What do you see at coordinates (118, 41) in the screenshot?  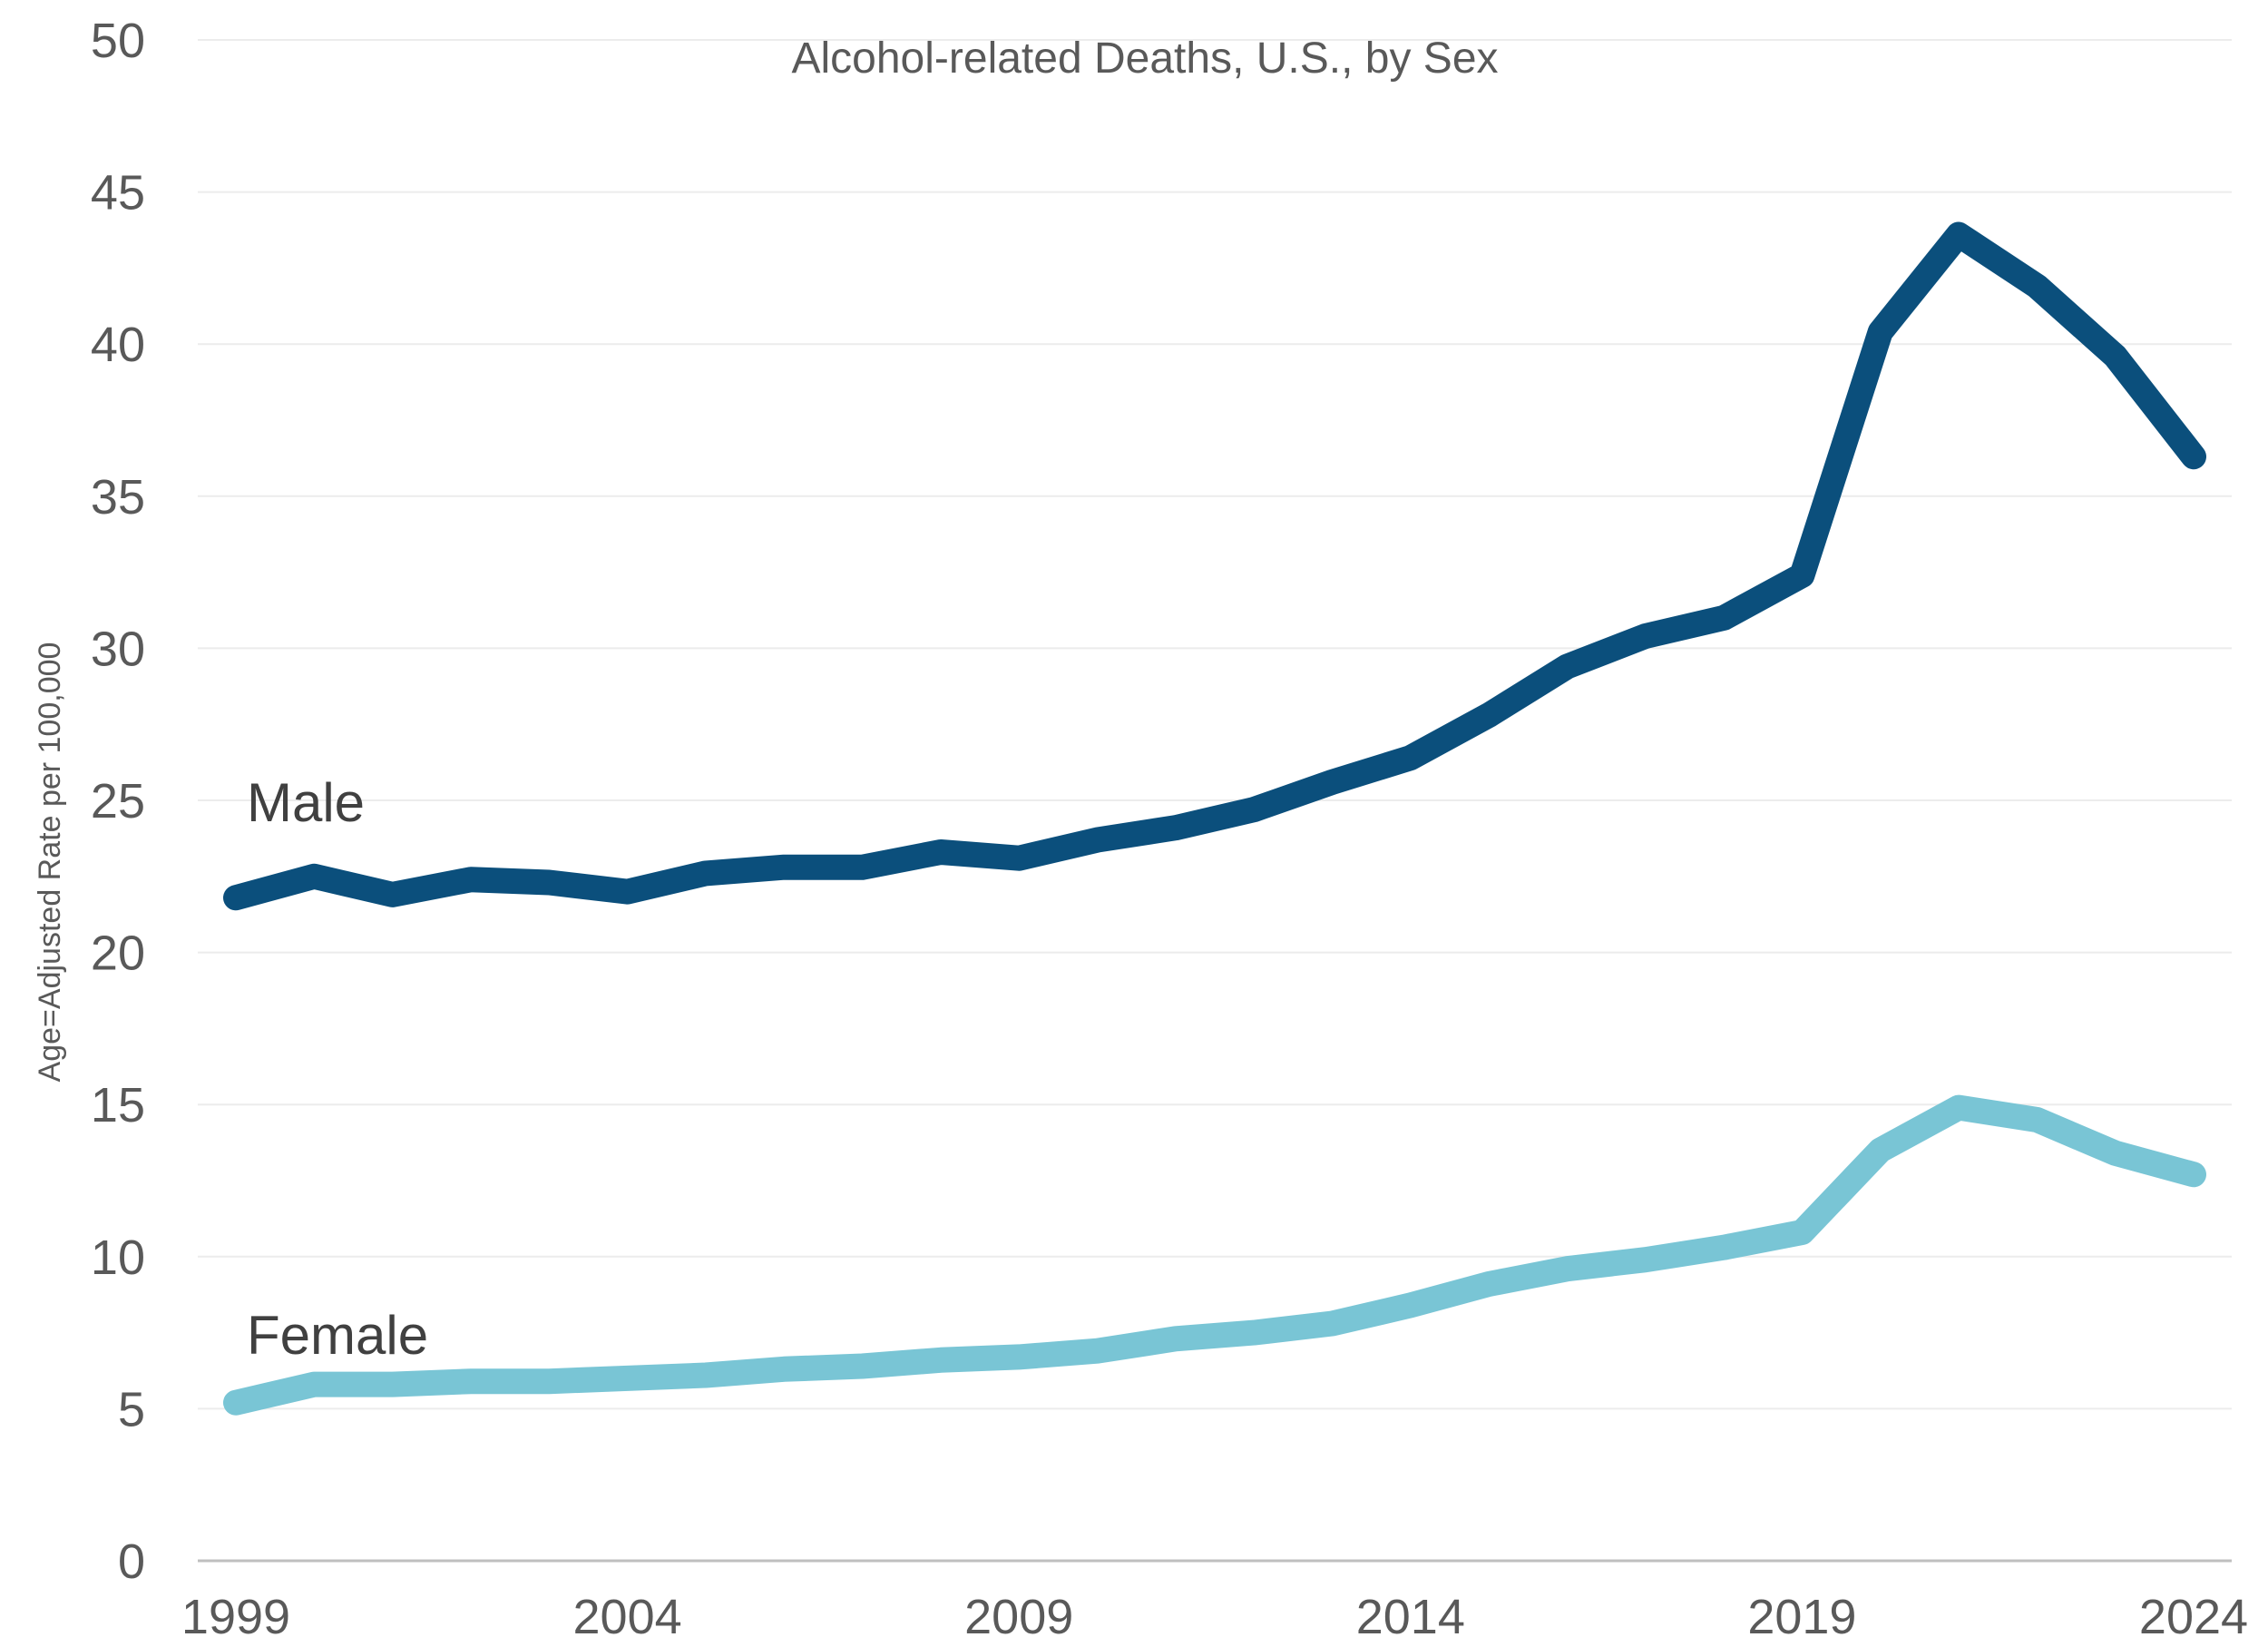 I see `y-tick-label: 50` at bounding box center [118, 41].